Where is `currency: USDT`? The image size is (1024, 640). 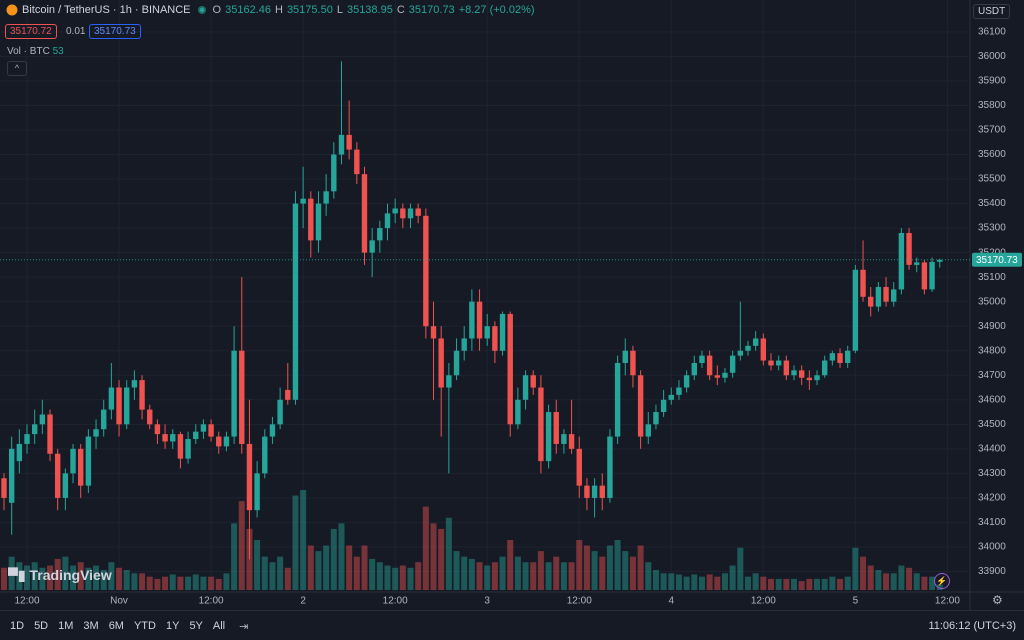
currency: USDT is located at coordinates (992, 11).